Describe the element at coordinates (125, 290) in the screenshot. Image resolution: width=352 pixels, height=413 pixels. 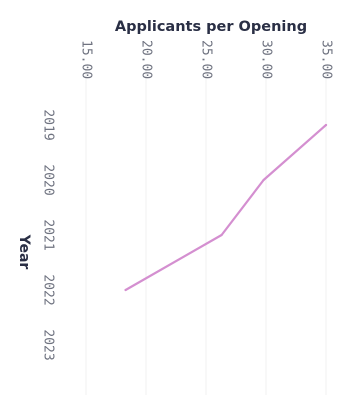
I see `data-point-2022` at that location.